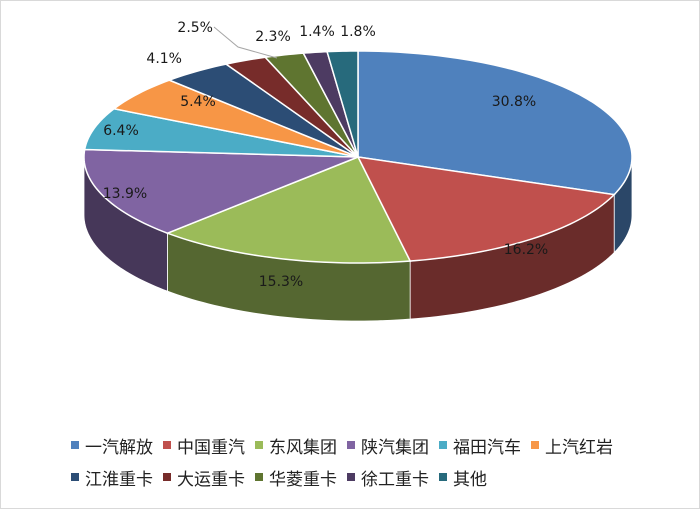  I want to click on legend-item: 一汽解放, so click(112, 445).